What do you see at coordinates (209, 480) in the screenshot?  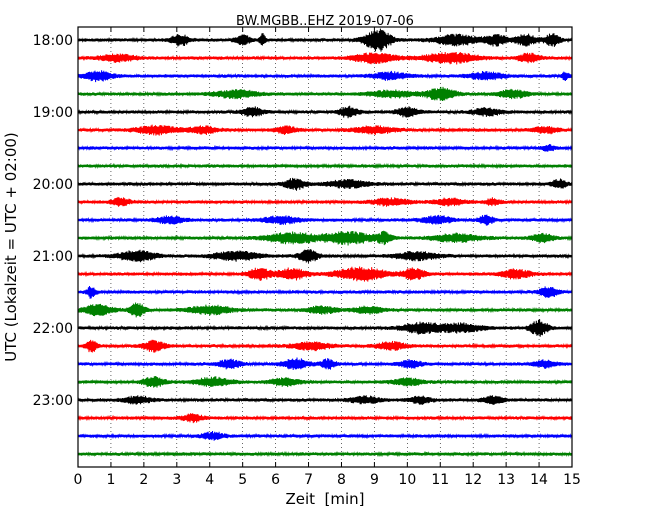 I see `x-tick-label: 4` at bounding box center [209, 480].